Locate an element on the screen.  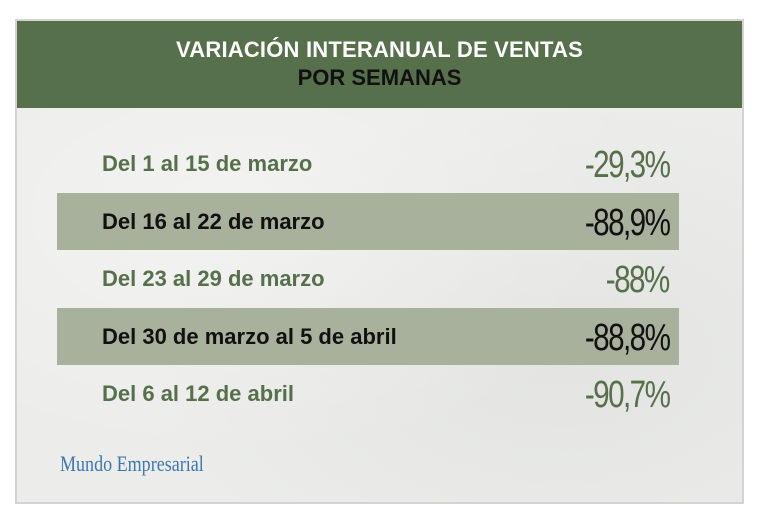
table-row: Del 1 al 15 de marzo -29,3% is located at coordinates (368, 163).